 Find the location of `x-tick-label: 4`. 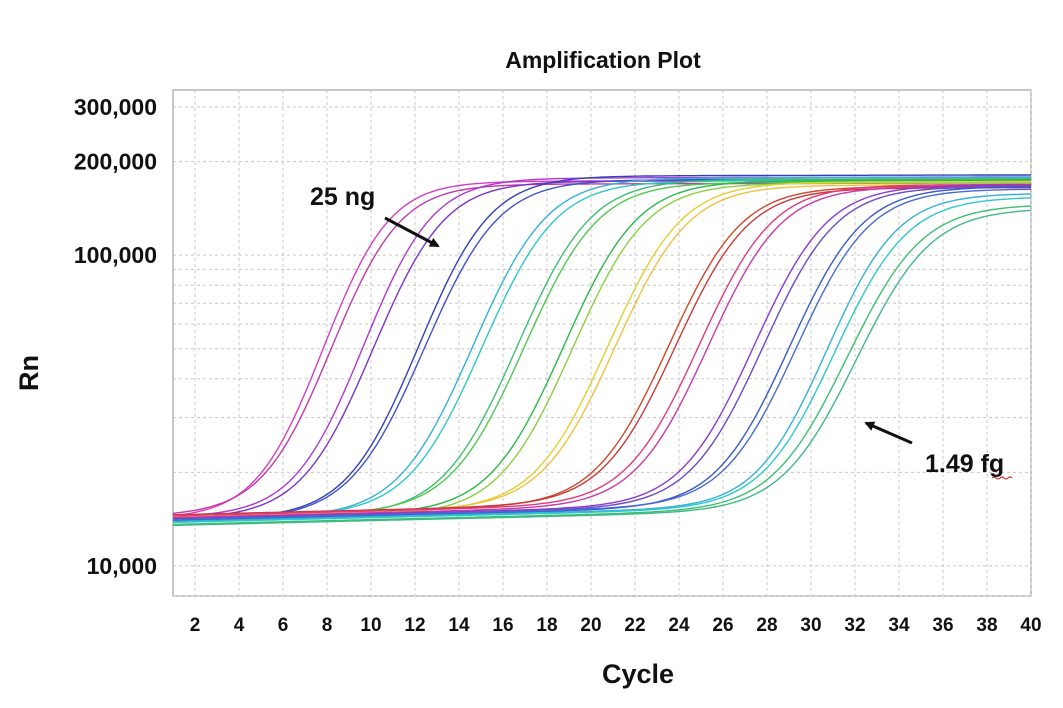

x-tick-label: 4 is located at coordinates (239, 625).